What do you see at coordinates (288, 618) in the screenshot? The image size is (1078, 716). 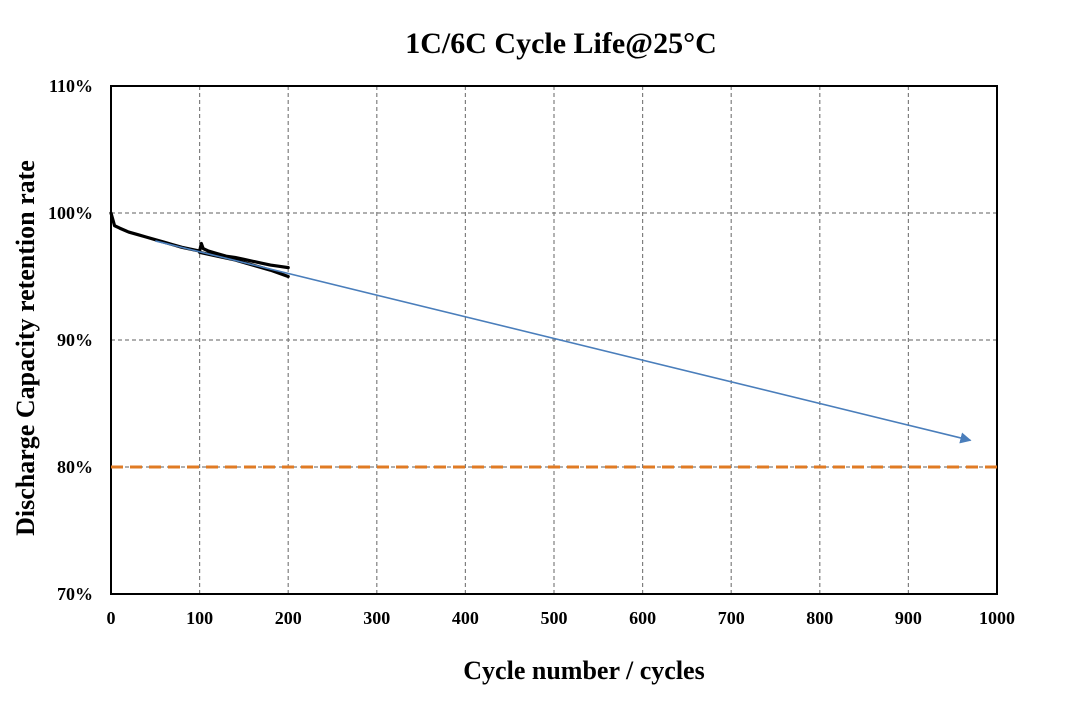 I see `x-tick-label: 200` at bounding box center [288, 618].